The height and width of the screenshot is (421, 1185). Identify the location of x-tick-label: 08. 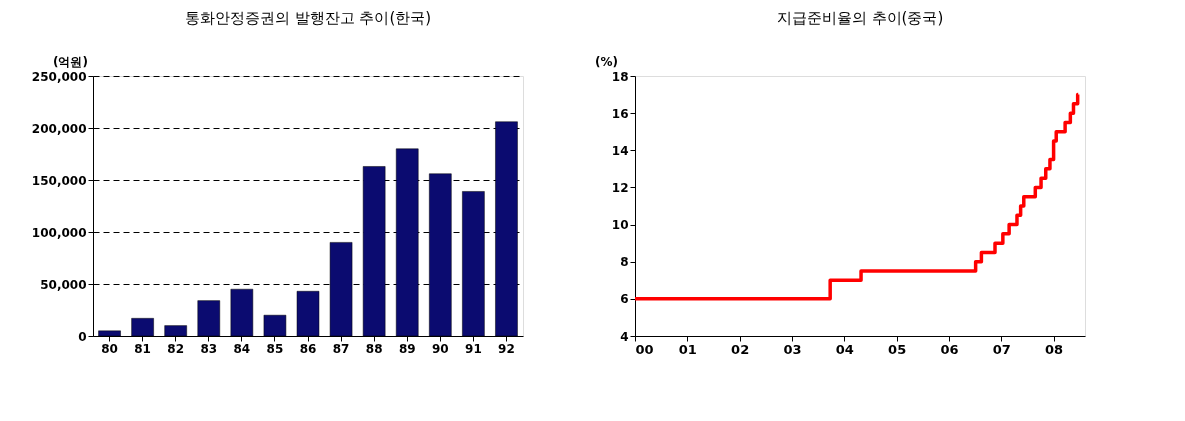
(1054, 349).